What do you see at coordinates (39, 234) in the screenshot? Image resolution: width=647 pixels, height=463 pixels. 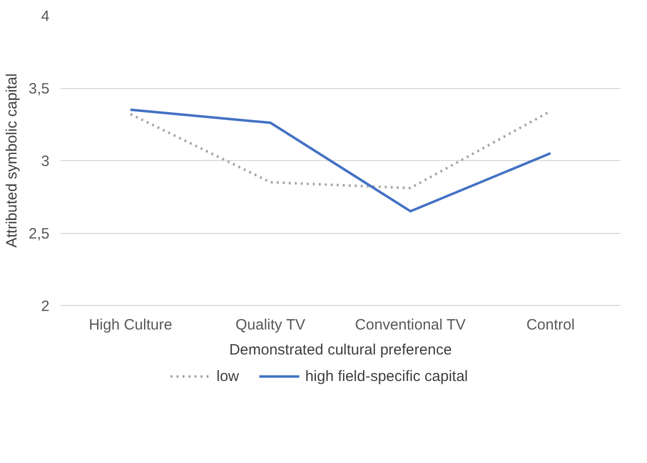 I see `y-tick-label: 2,5` at bounding box center [39, 234].